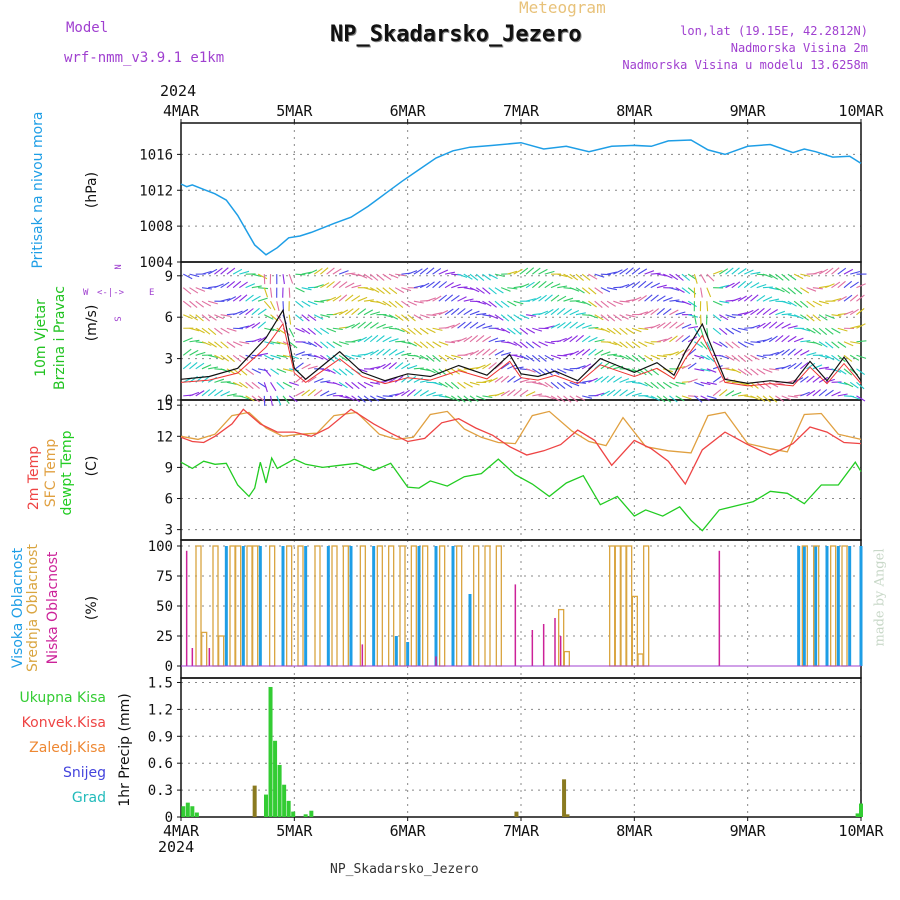  What do you see at coordinates (745, 65) in the screenshot?
I see `model-altitude-info: Nadmorska Visina u modelu 13.6258m` at bounding box center [745, 65].